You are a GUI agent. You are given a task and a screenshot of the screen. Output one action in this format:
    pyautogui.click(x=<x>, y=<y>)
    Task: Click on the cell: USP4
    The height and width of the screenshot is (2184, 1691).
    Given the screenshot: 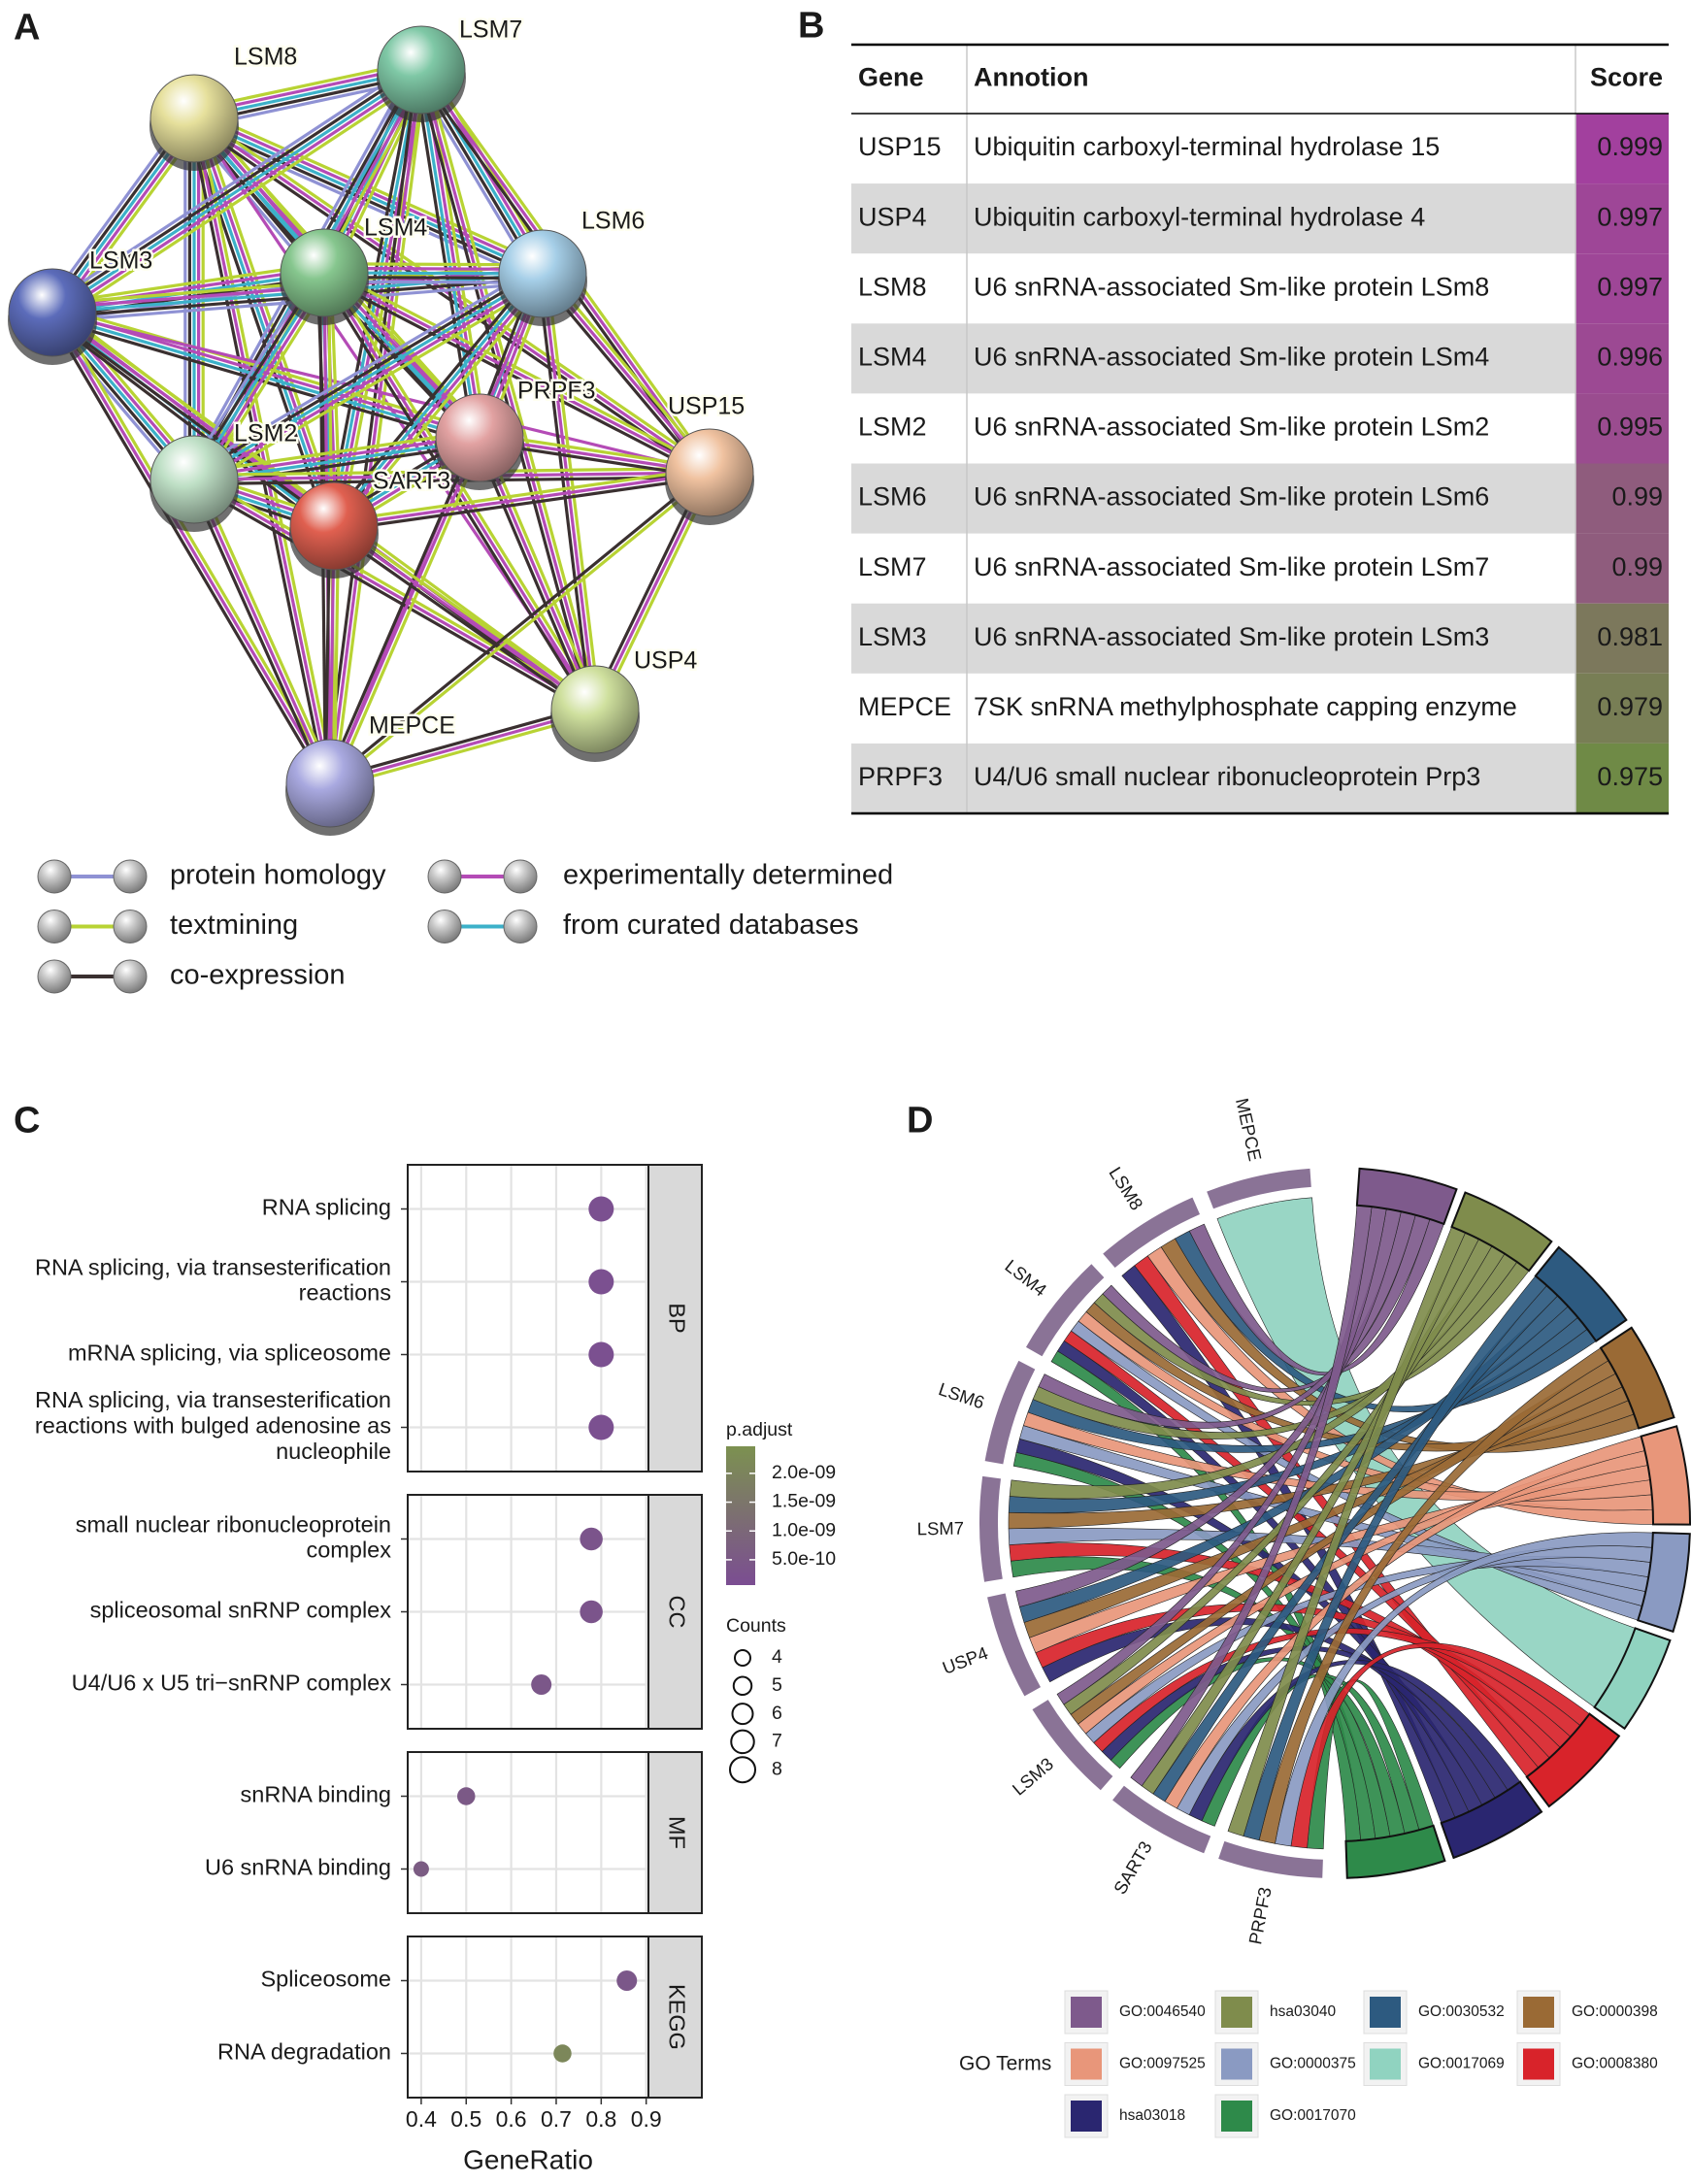 What is the action you would take?
    pyautogui.click(x=893, y=216)
    